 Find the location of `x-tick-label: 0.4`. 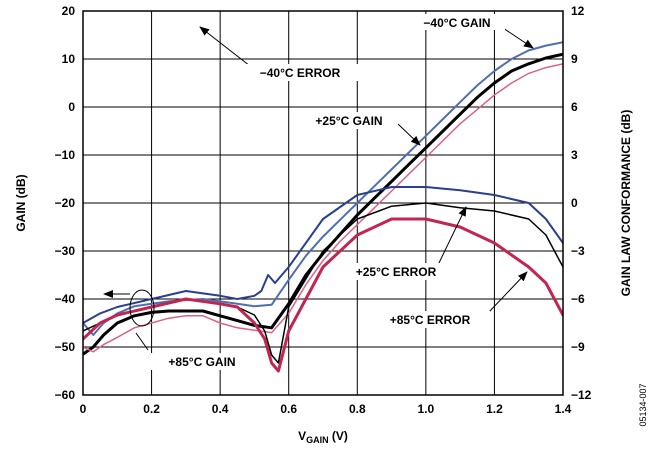

x-tick-label: 0.4 is located at coordinates (220, 409).